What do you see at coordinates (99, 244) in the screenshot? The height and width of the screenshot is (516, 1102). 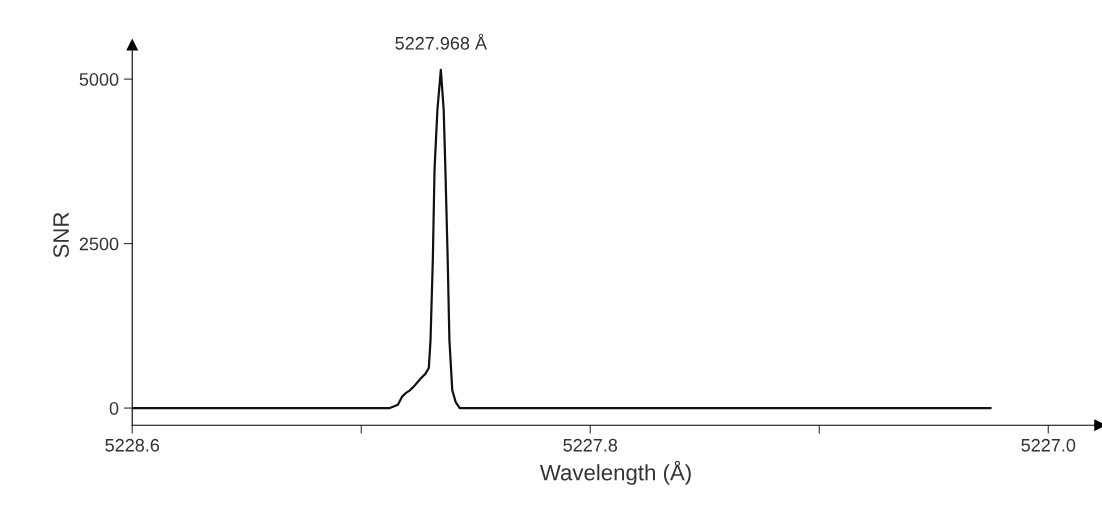 I see `y-tick-label: 2500` at bounding box center [99, 244].